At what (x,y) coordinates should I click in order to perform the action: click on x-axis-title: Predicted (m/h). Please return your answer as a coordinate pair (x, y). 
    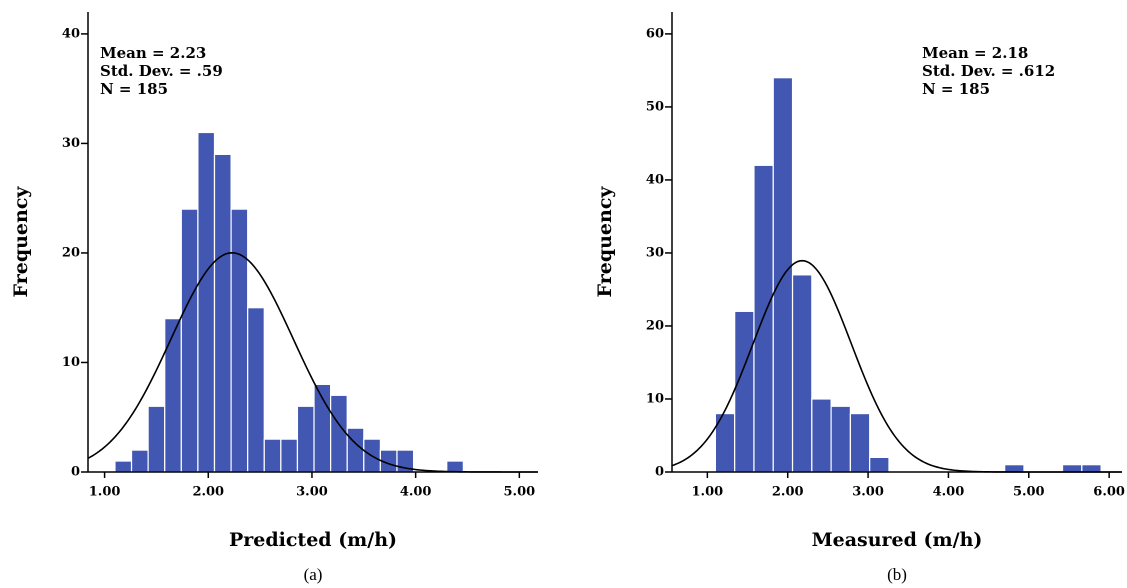
    Looking at the image, I should click on (313, 540).